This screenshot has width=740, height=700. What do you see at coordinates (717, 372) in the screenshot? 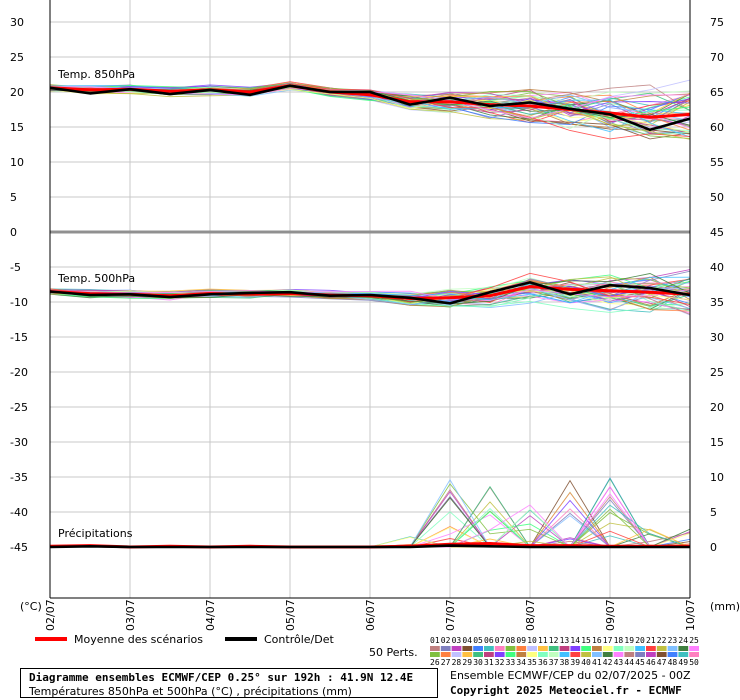
I see `right-tick-label: 25` at bounding box center [717, 372].